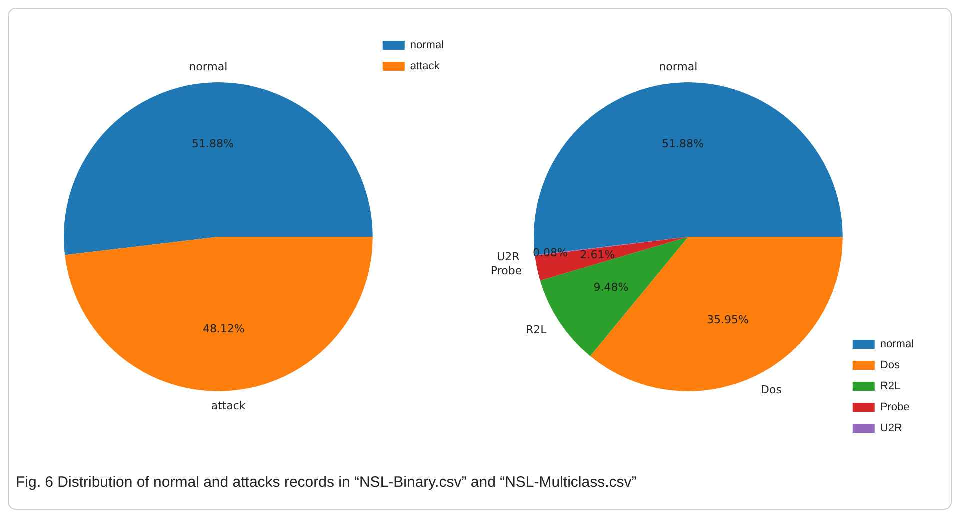 Image resolution: width=960 pixels, height=516 pixels. I want to click on legend-label: R2L, so click(890, 386).